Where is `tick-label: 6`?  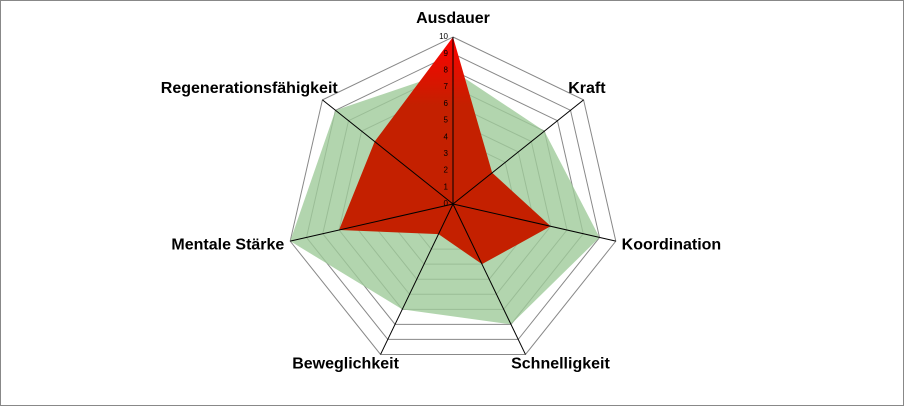 tick-label: 6 is located at coordinates (446, 103).